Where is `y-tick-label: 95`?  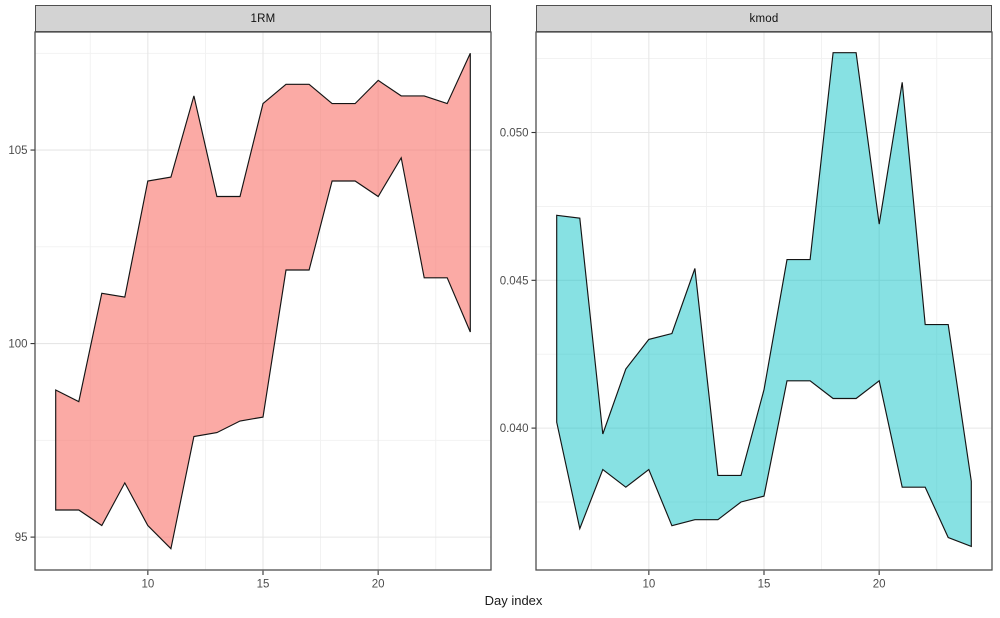
y-tick-label: 95 is located at coordinates (21, 538).